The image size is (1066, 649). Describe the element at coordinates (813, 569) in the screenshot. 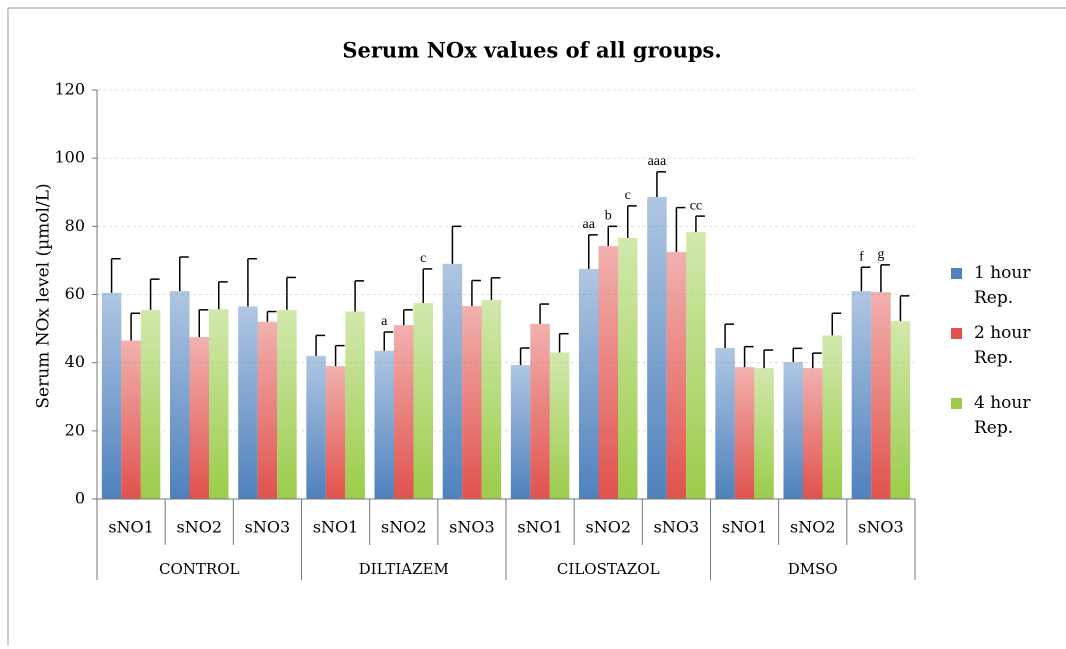

I see `group-label: DMSO` at that location.